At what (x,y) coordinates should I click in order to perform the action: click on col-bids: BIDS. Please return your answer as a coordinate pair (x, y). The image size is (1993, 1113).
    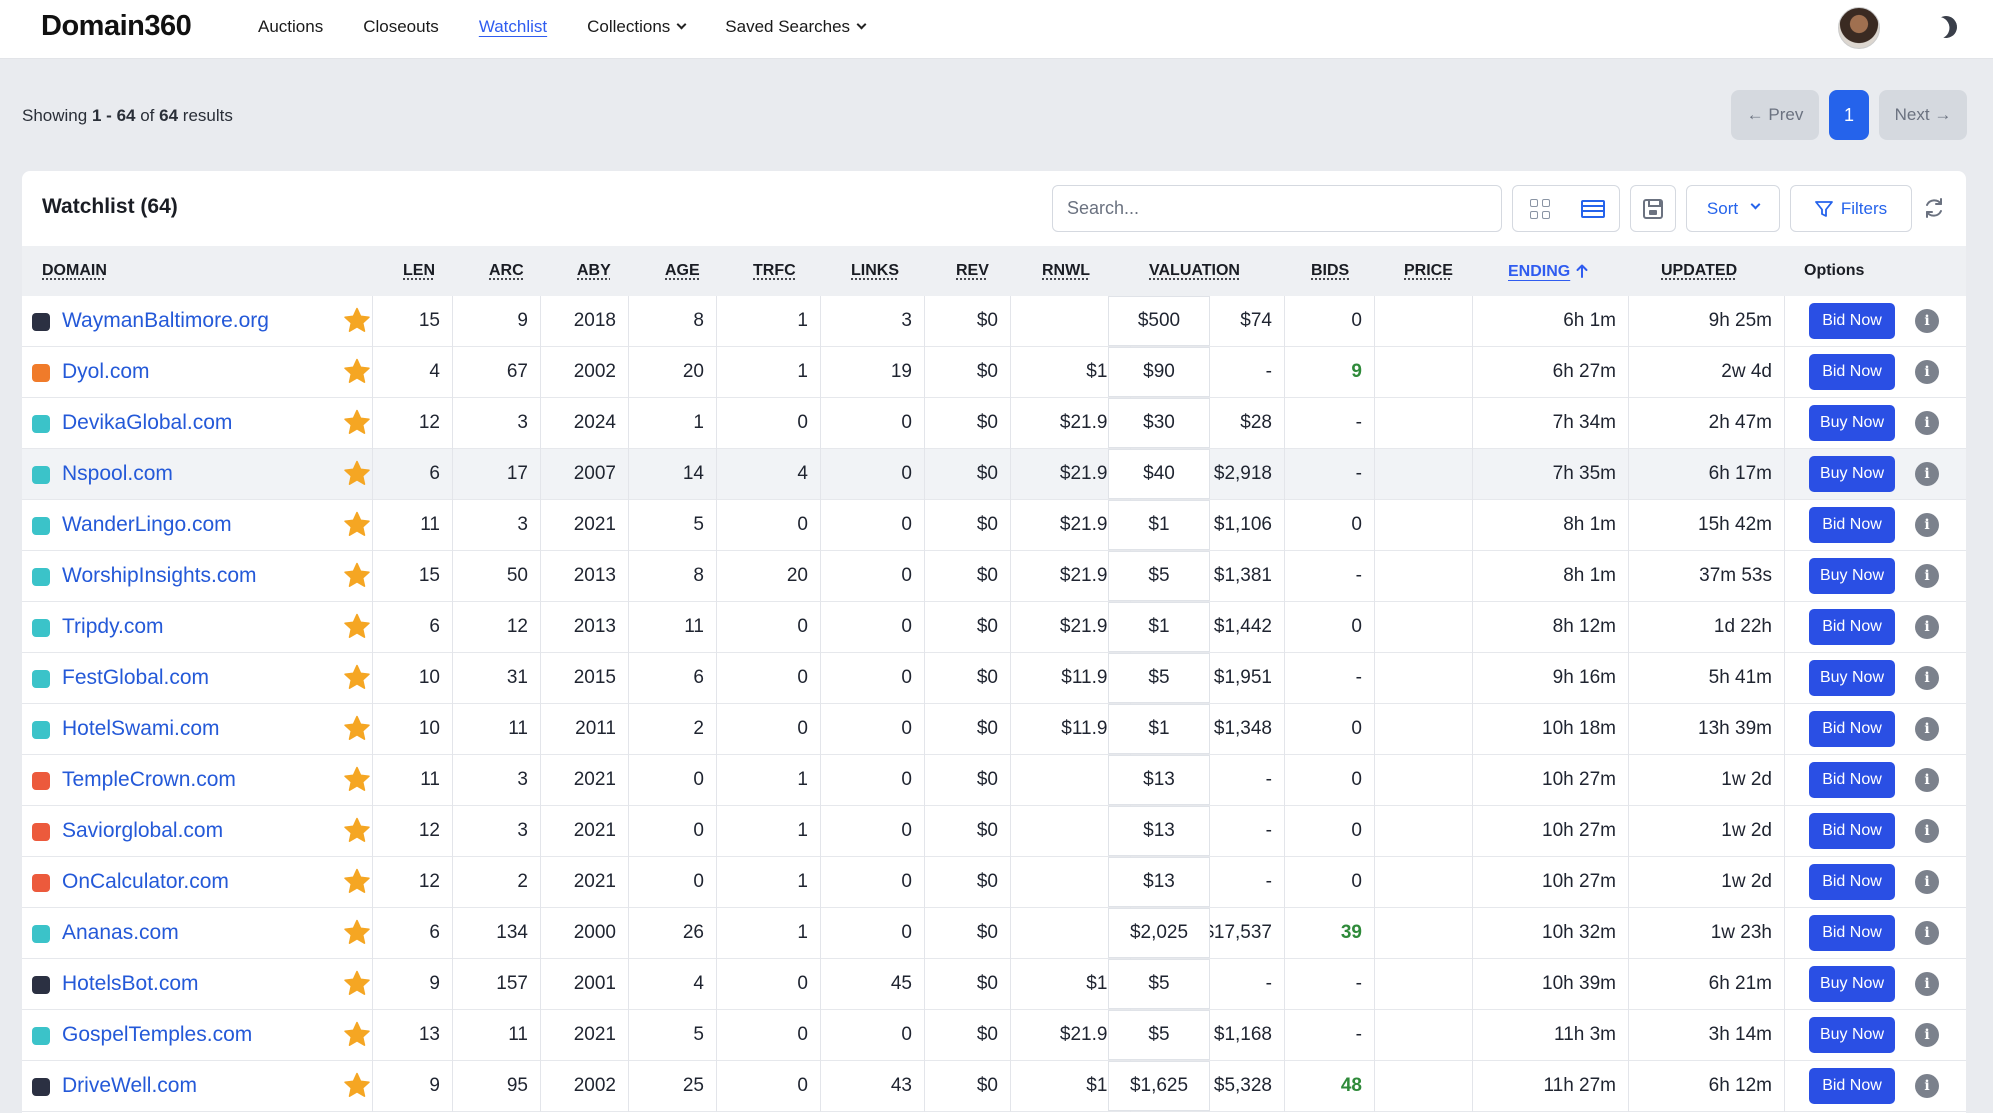
    Looking at the image, I should click on (1330, 270).